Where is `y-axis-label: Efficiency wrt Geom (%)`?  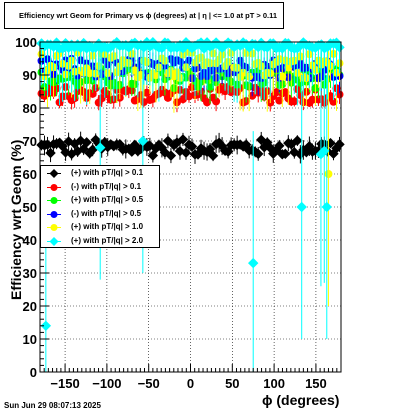 y-axis-label: Efficiency wrt Geom (%) is located at coordinates (16, 219).